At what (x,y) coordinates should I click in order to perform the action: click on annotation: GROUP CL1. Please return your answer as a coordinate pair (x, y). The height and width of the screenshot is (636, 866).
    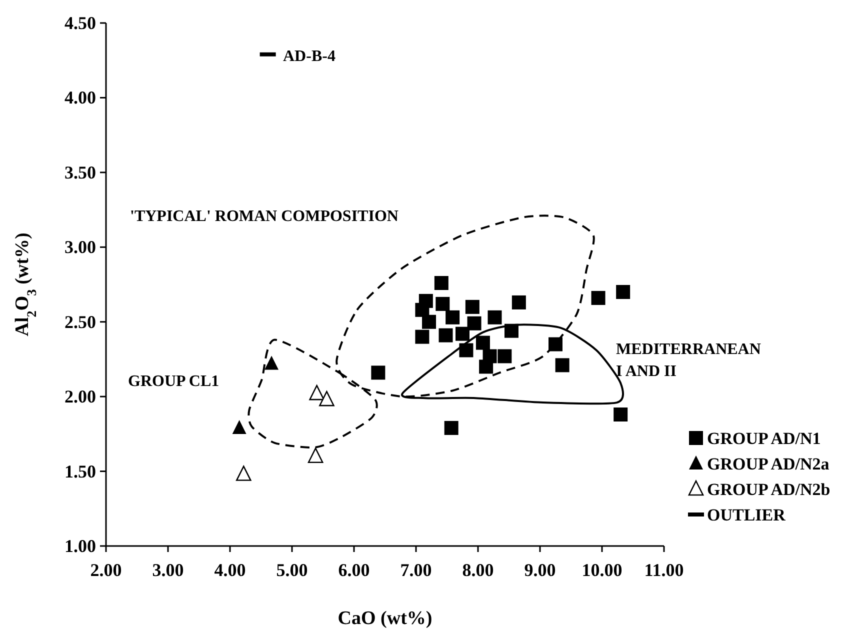
    Looking at the image, I should click on (174, 381).